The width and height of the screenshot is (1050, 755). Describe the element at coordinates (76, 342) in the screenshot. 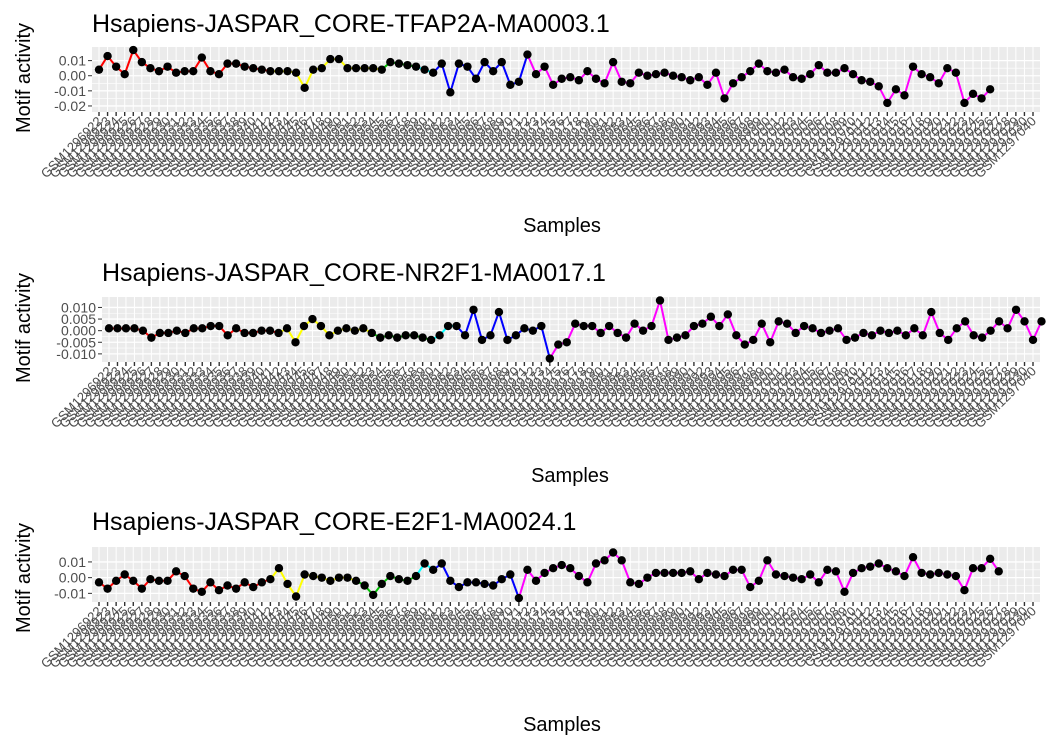

I see `y-tick-label: -0.005` at that location.